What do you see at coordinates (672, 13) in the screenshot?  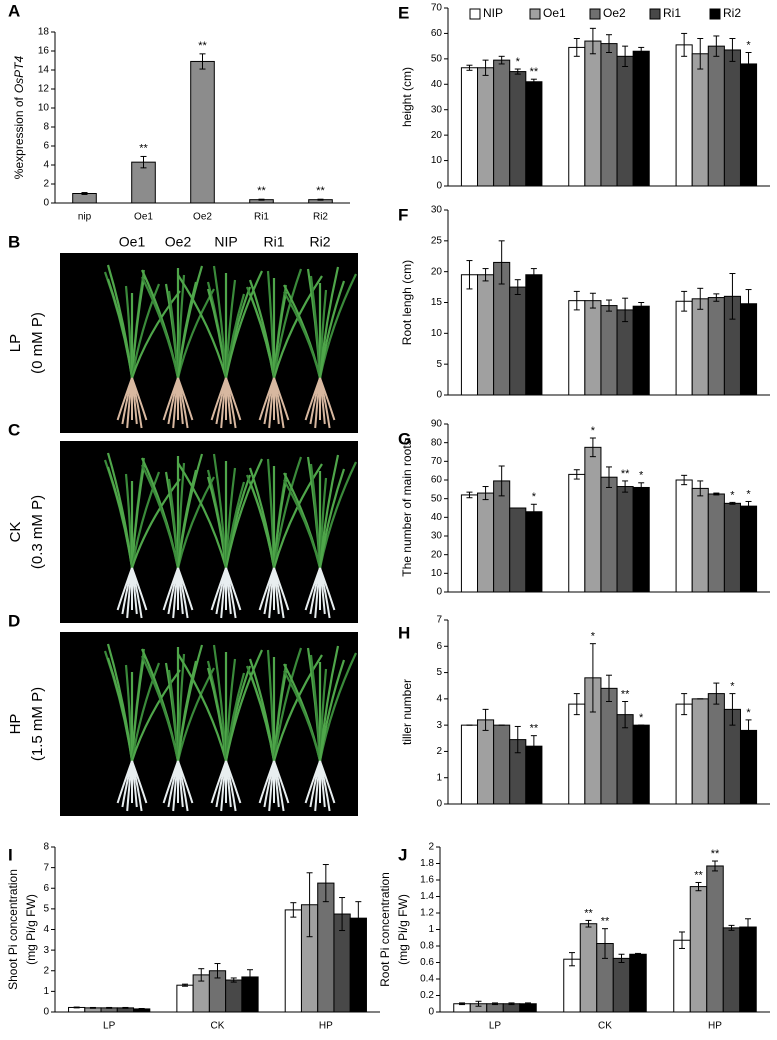 I see `legend-label: Ri1` at bounding box center [672, 13].